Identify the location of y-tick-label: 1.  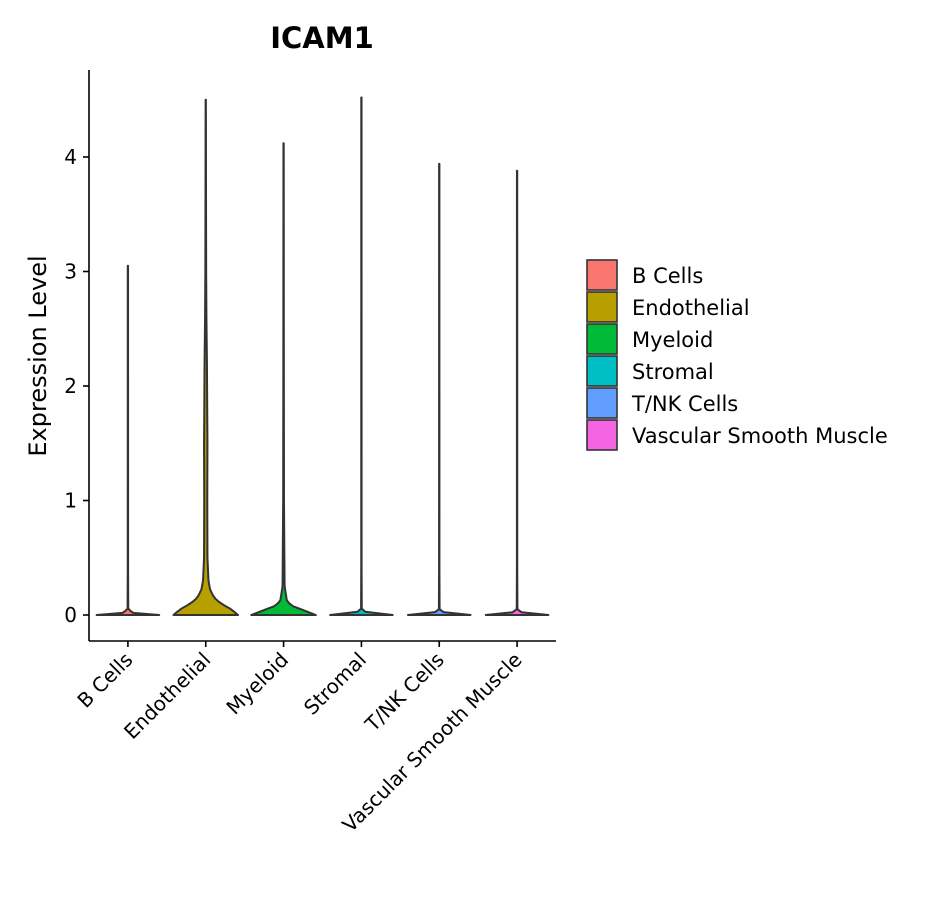
(70, 501).